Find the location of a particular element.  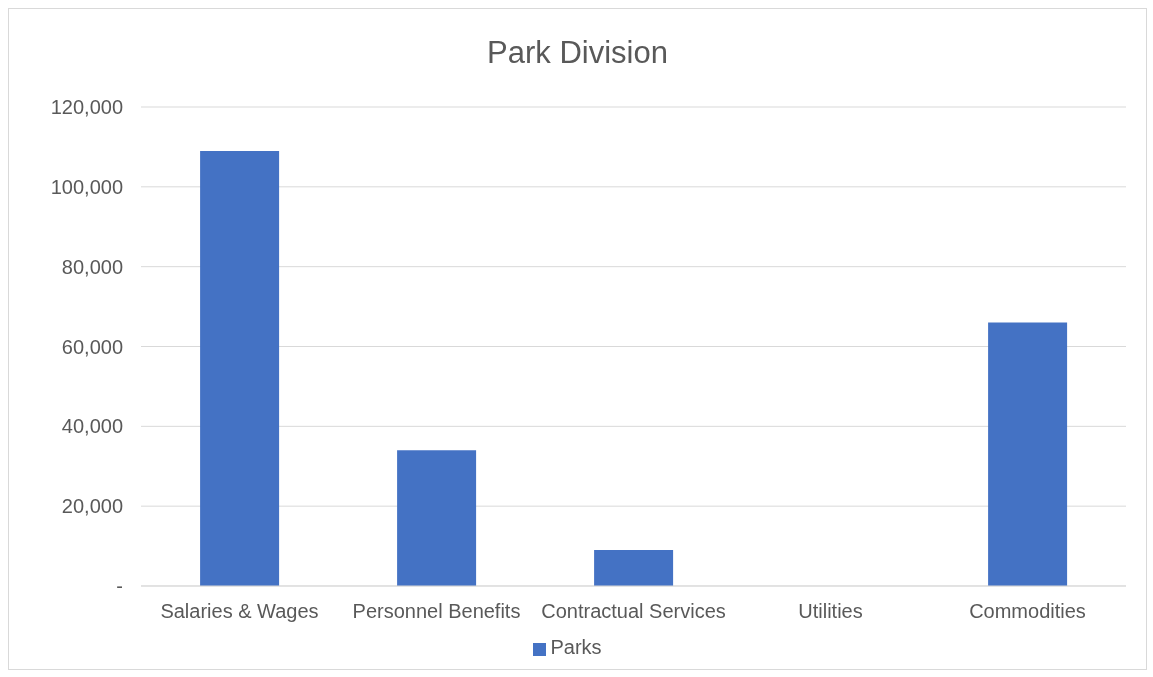

y-tick-label: 80,000 is located at coordinates (92, 266).